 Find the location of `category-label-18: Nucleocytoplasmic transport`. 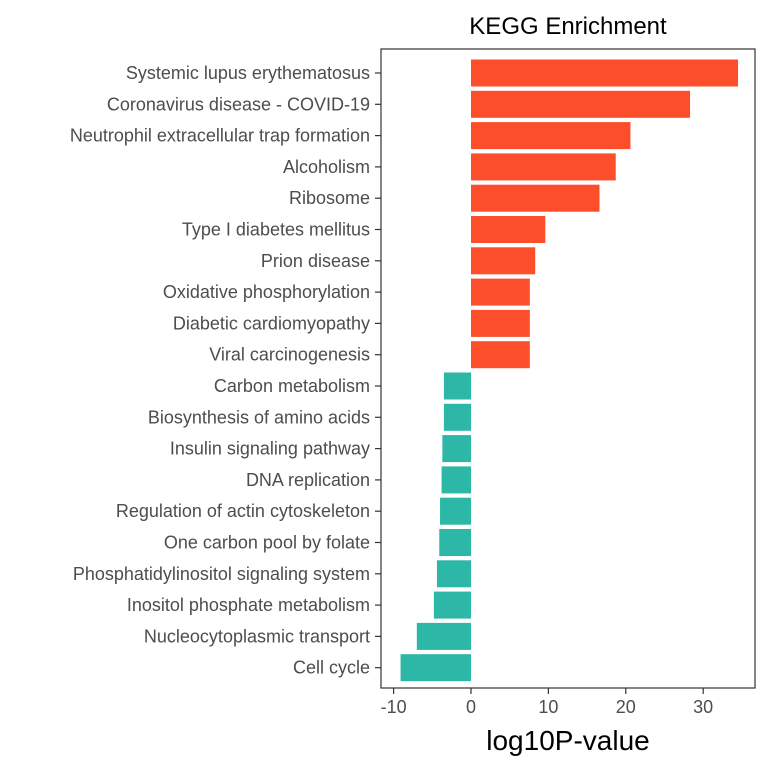

category-label-18: Nucleocytoplasmic transport is located at coordinates (257, 636).